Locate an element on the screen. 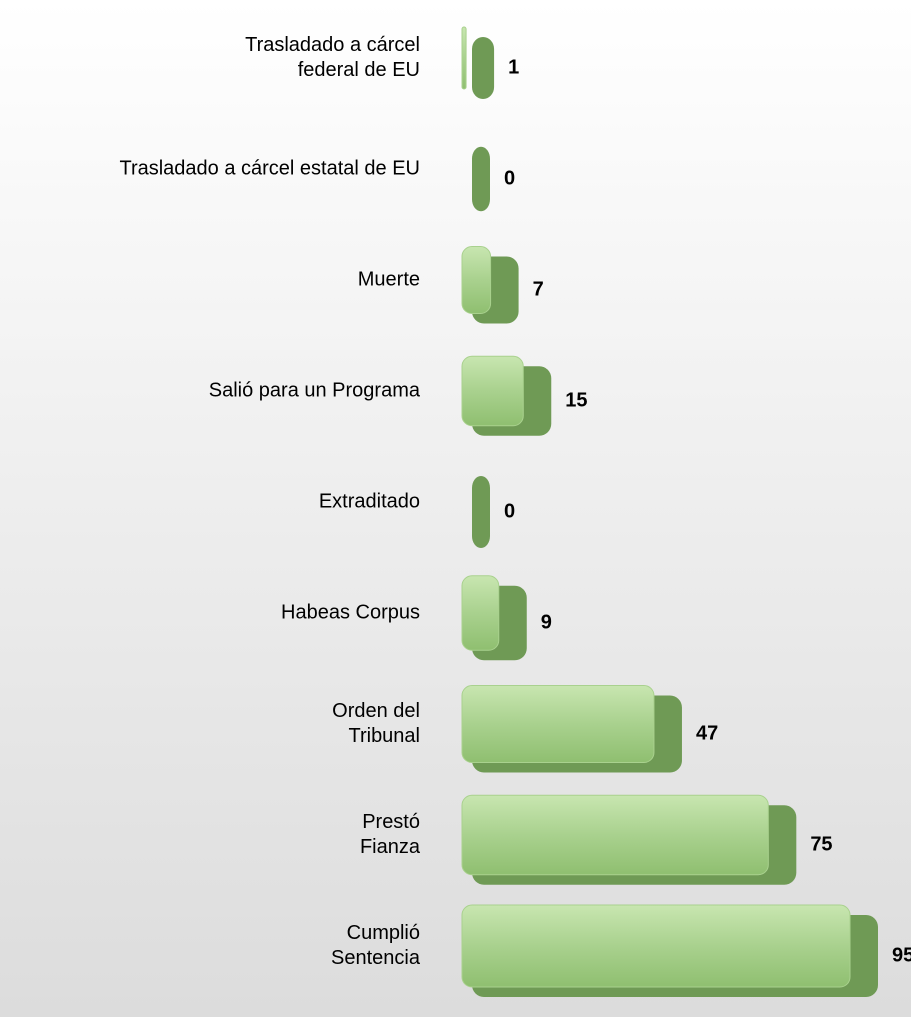 The image size is (911, 1017). category-label: Trasladado a cárcel estatal de EU is located at coordinates (269, 168).